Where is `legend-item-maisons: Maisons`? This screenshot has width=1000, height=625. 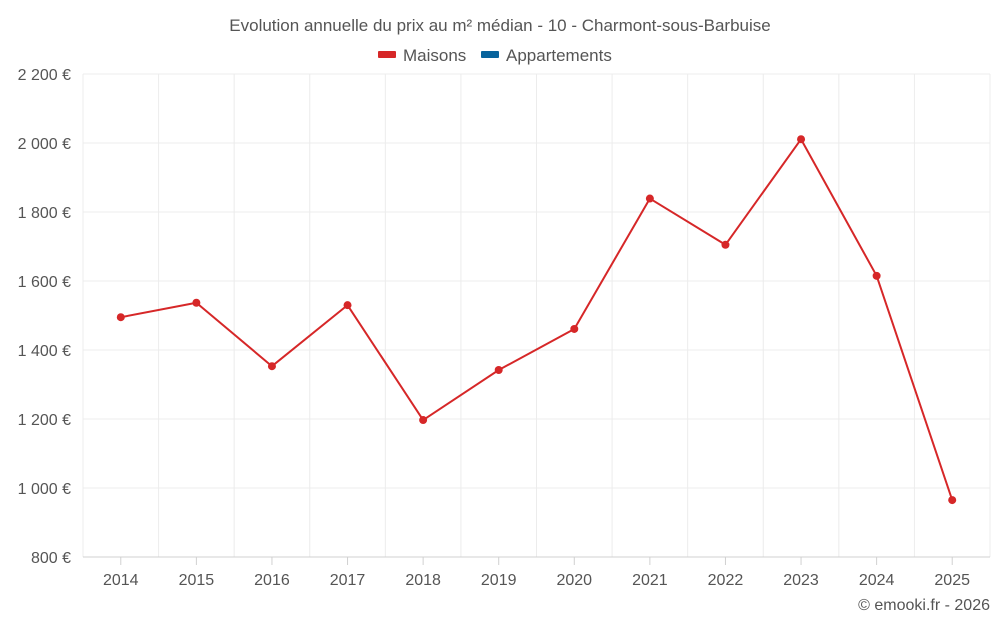
legend-item-maisons: Maisons is located at coordinates (422, 55).